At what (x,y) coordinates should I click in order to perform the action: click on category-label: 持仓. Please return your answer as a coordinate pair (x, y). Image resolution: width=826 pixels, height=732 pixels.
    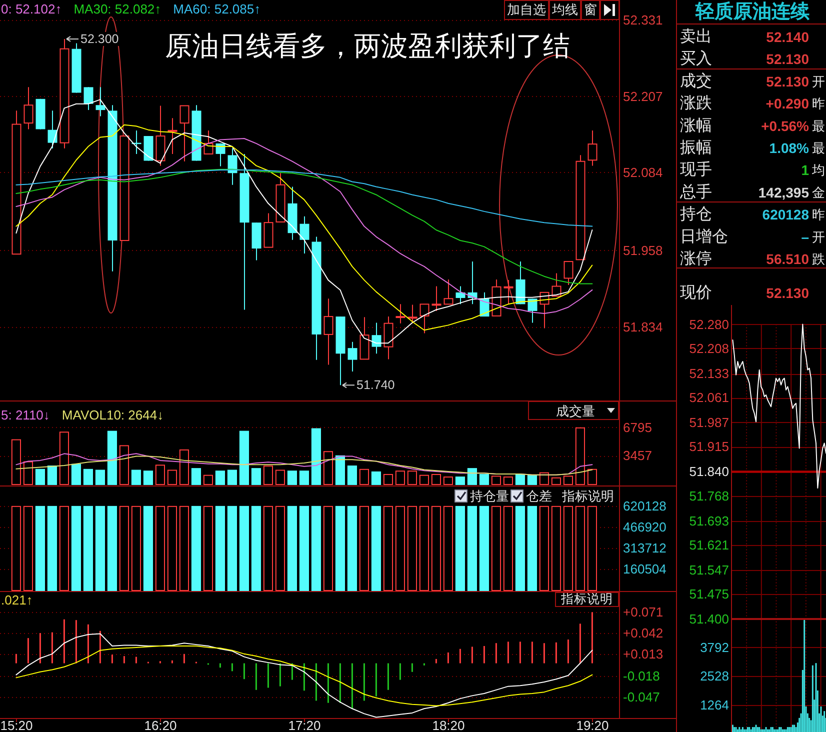
    Looking at the image, I should click on (696, 214).